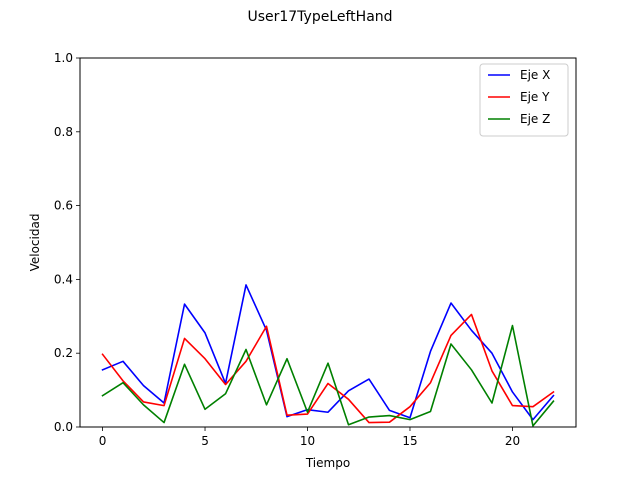  What do you see at coordinates (63, 353) in the screenshot?
I see `y-tick-label: 0.2` at bounding box center [63, 353].